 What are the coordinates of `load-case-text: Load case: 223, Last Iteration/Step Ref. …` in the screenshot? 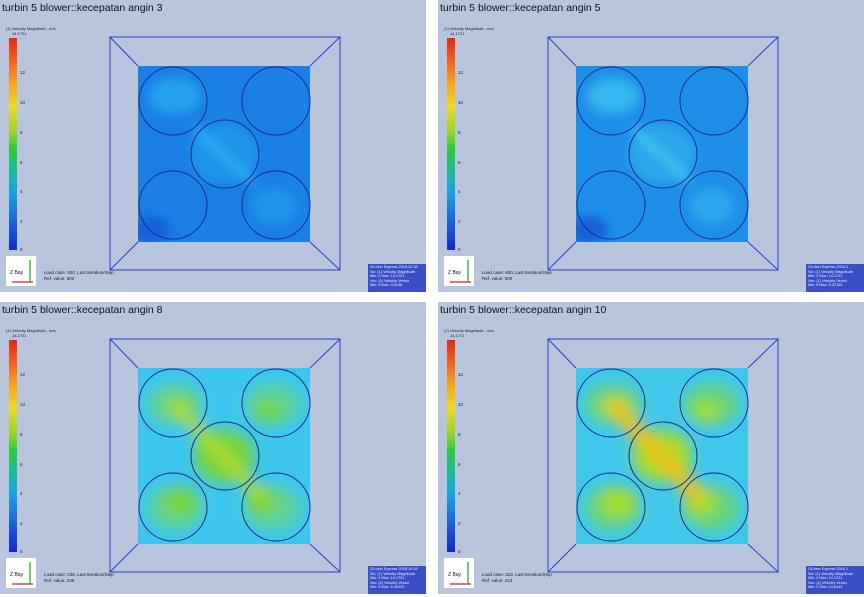 It's located at (517, 578).